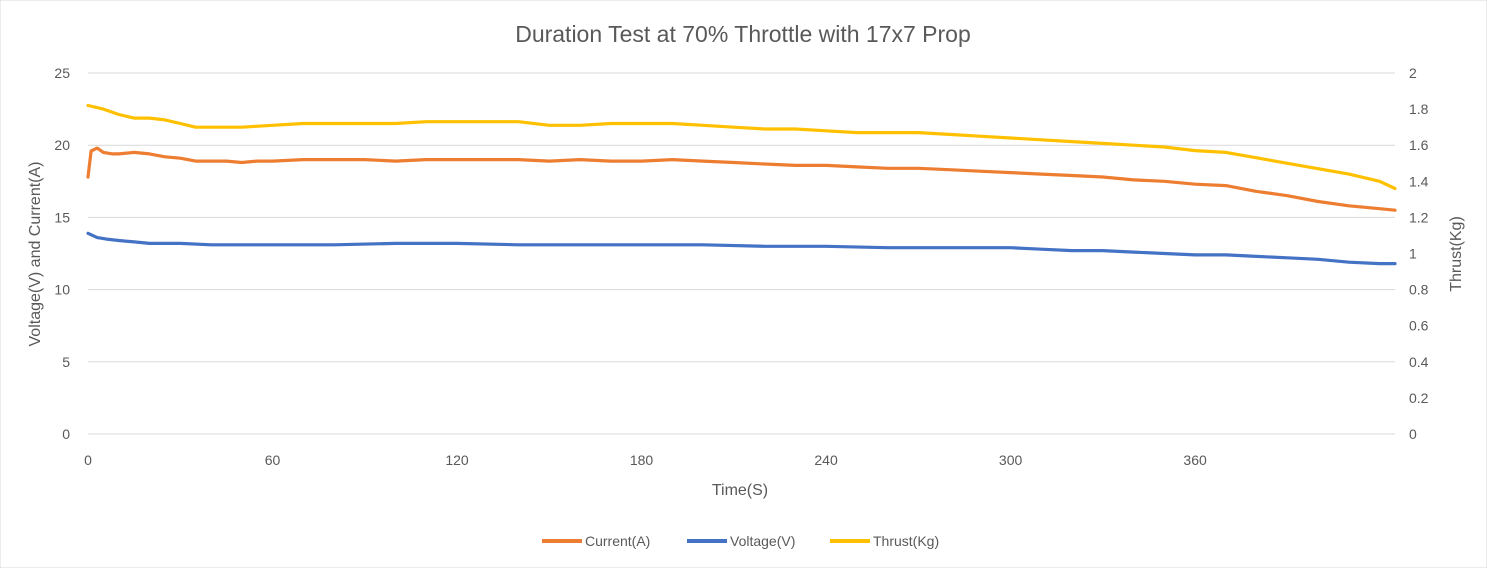 The height and width of the screenshot is (568, 1487). I want to click on series-line-thrust-kg, so click(741, 147).